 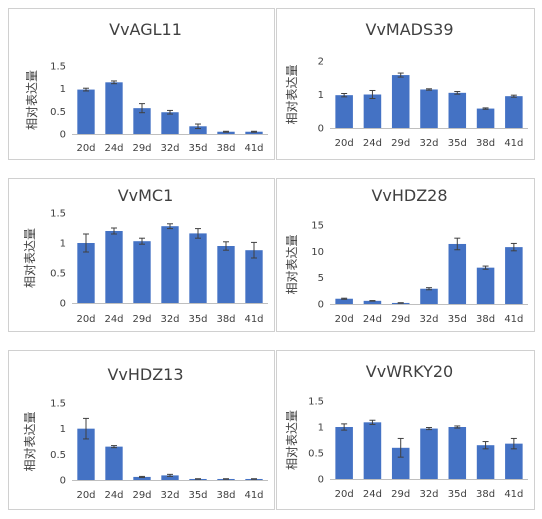 I want to click on chart-title: VvWRKY20, so click(x=409, y=371).